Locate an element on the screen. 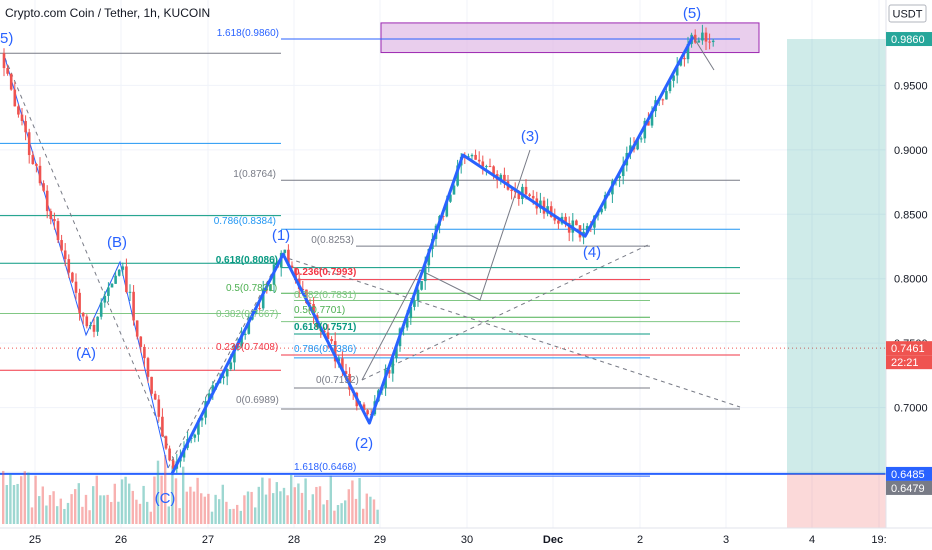  wave-label: 5) is located at coordinates (6, 38).